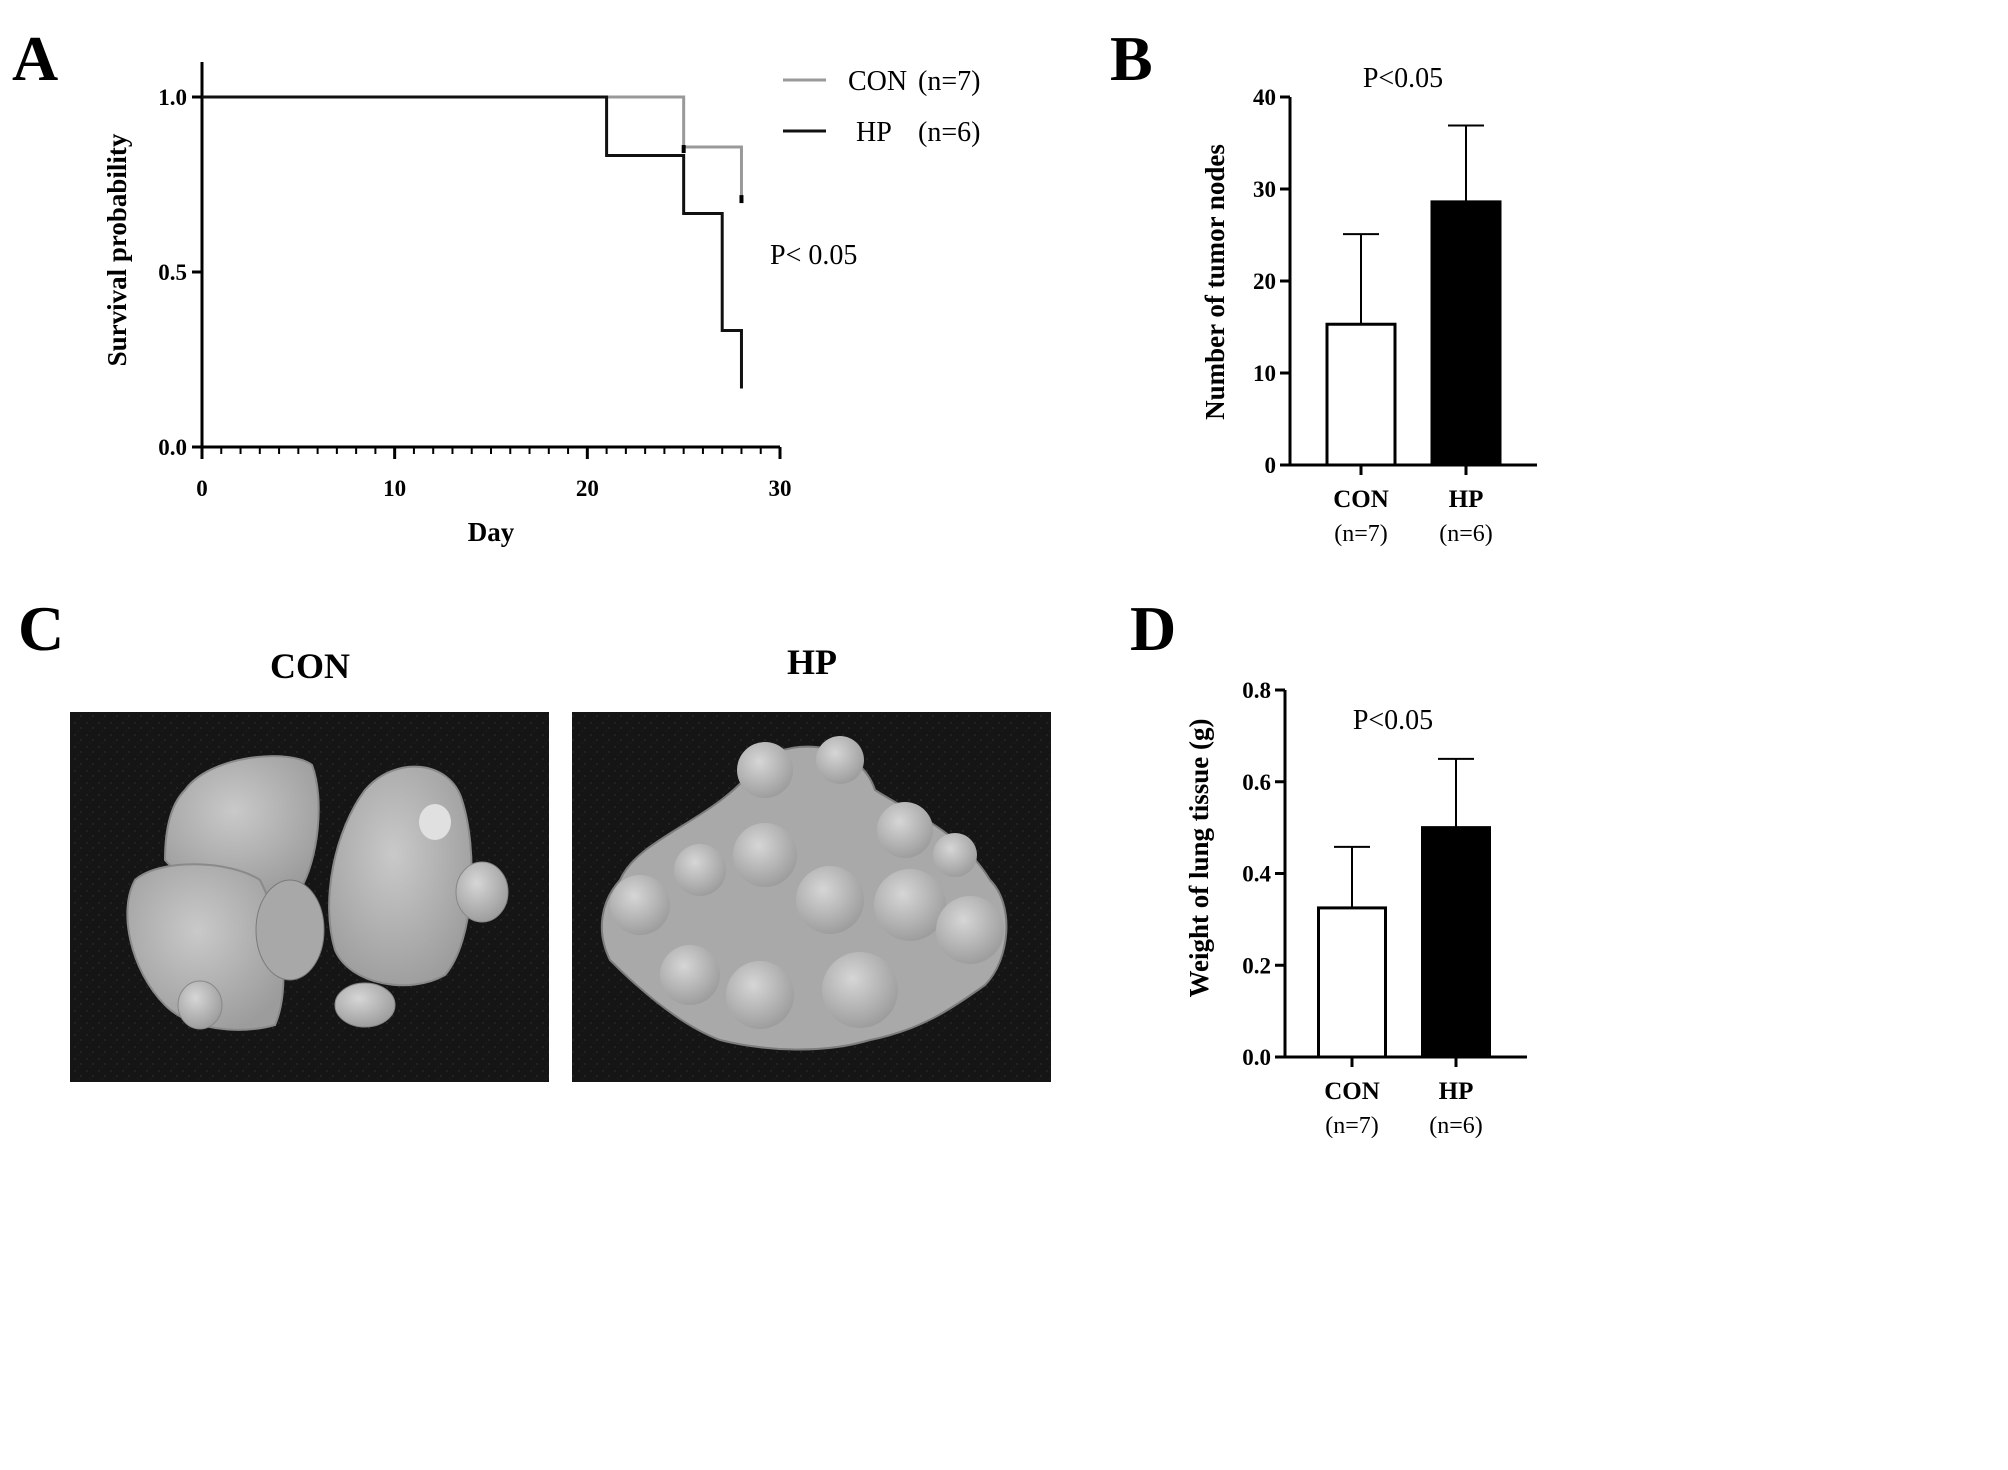 Image resolution: width=2008 pixels, height=1470 pixels. I want to click on survival-x-tick-label: 0, so click(202, 488).